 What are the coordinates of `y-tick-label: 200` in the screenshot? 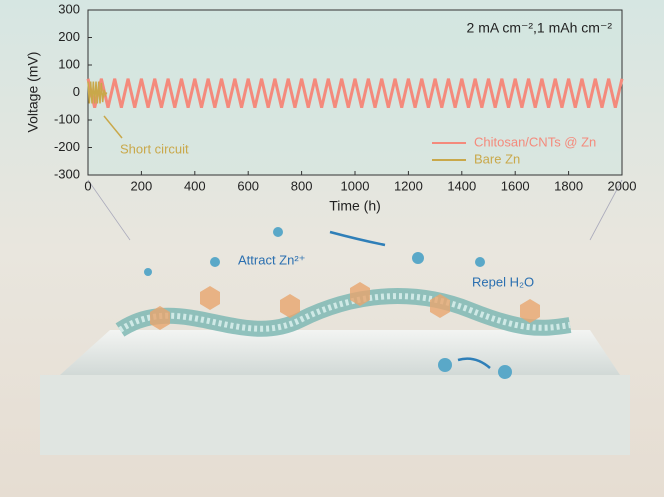 It's located at (69, 36).